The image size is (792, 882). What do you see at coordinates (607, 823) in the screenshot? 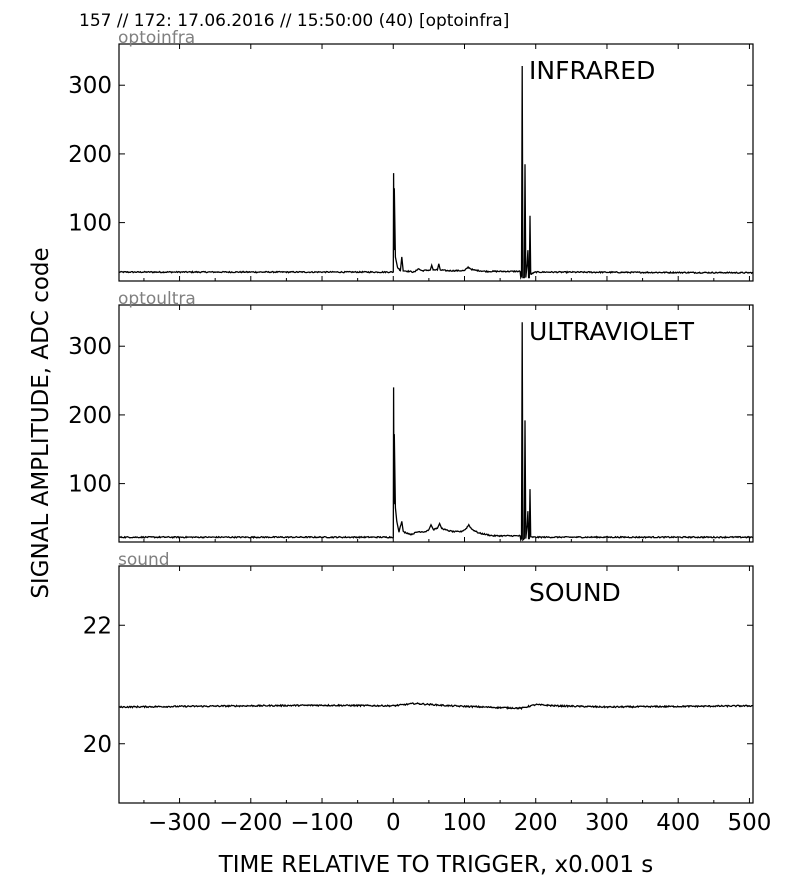
I see `xtick-label: 300` at bounding box center [607, 823].